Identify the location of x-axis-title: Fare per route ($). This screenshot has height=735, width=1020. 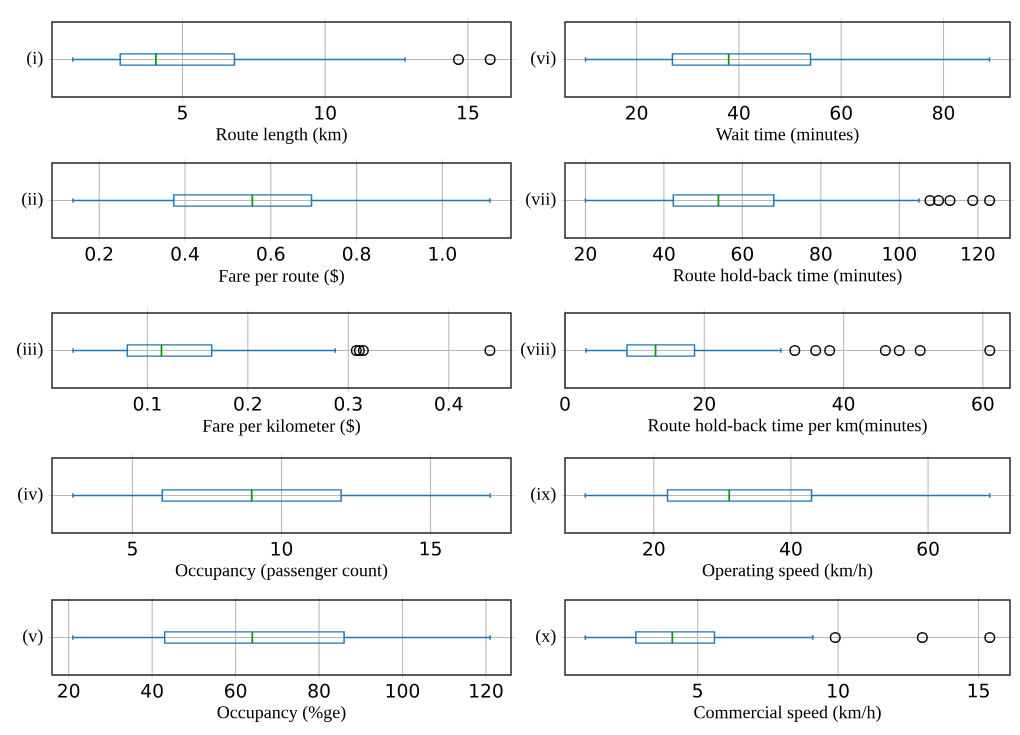
(281, 277).